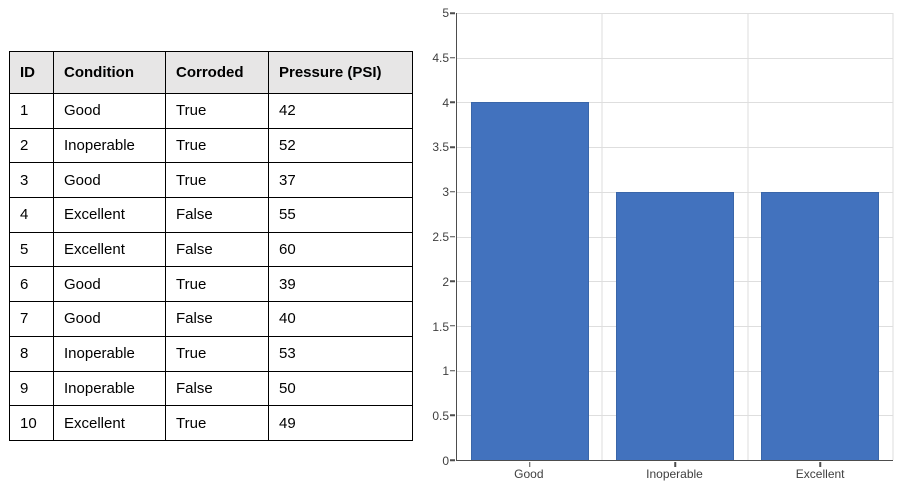 The height and width of the screenshot is (487, 904). Describe the element at coordinates (340, 284) in the screenshot. I see `table-cell: 39` at that location.